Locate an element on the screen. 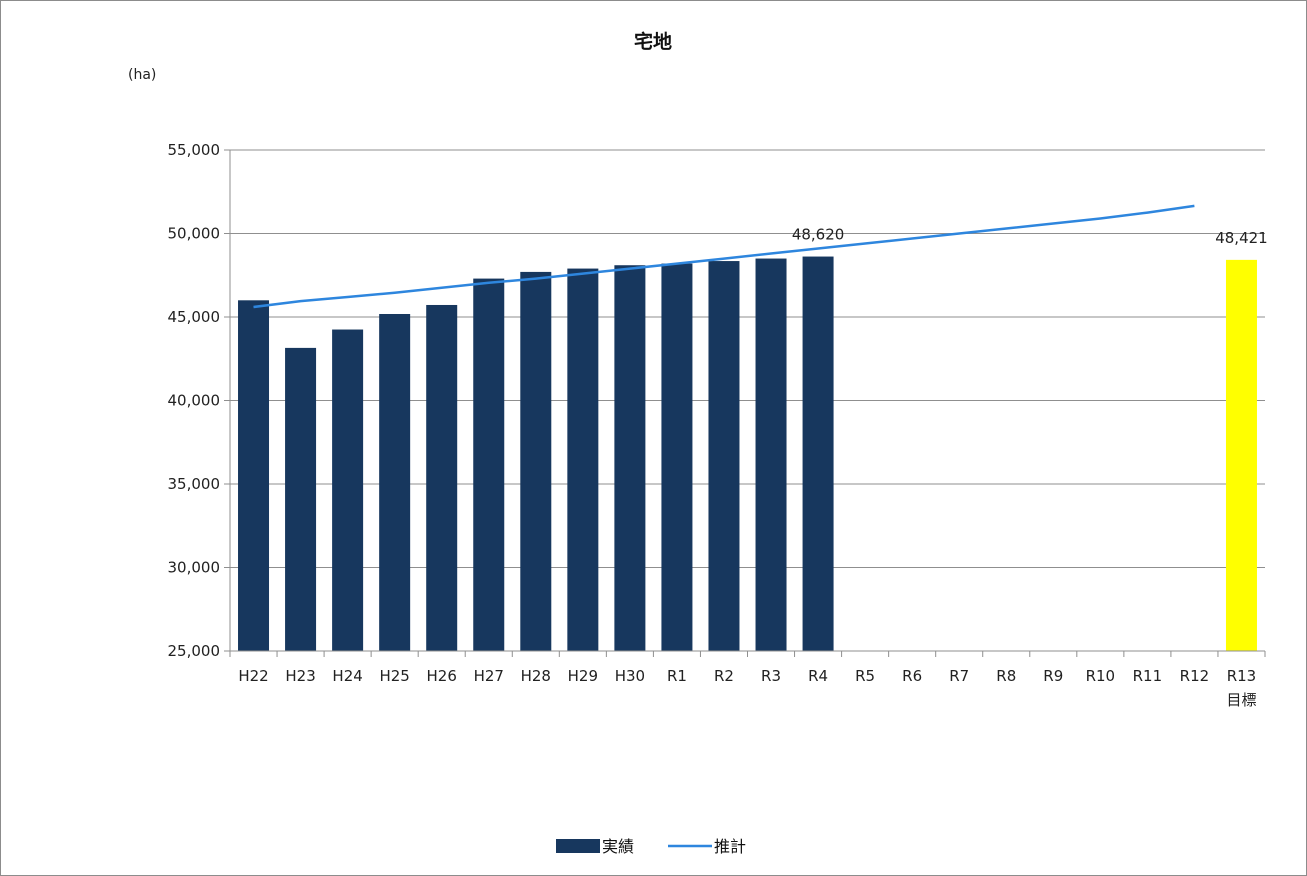 This screenshot has height=876, width=1307. y-tick-label: 45,000 is located at coordinates (194, 317).